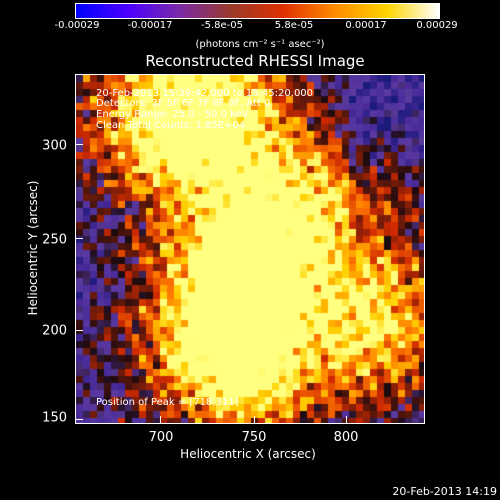 Image resolution: width=500 pixels, height=500 pixels. Describe the element at coordinates (33, 248) in the screenshot. I see `y-axis-label: Heliocentric Y (arcsec)` at that location.